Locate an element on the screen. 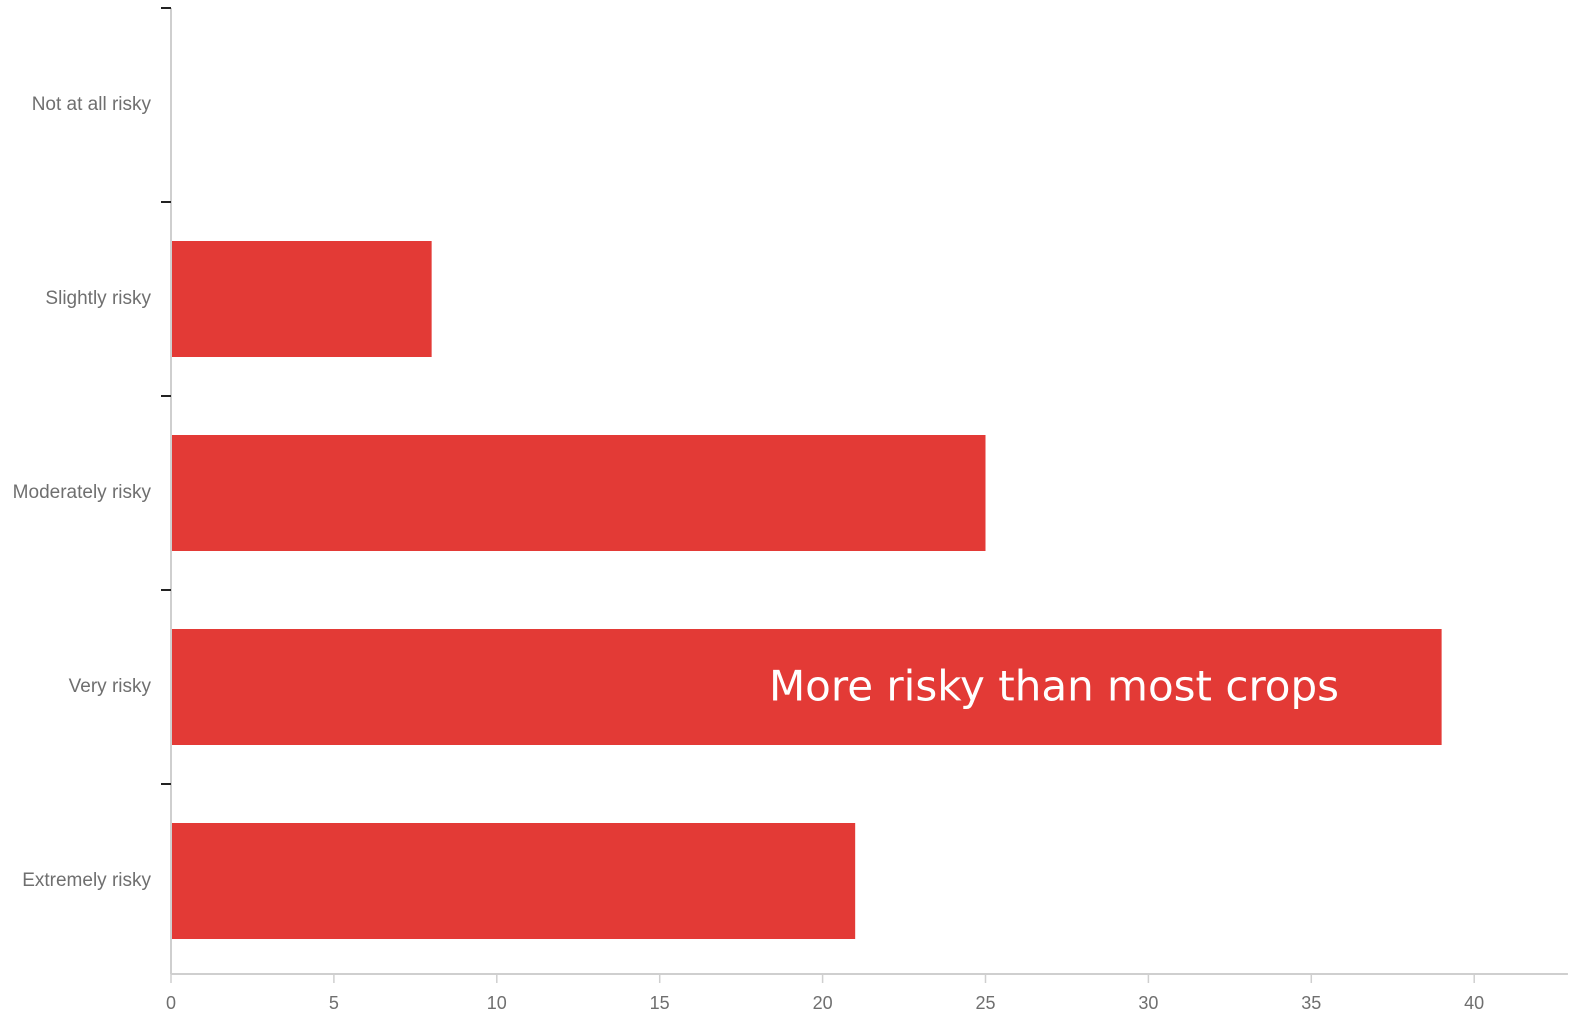  bar-extremely-risky is located at coordinates (514, 881).